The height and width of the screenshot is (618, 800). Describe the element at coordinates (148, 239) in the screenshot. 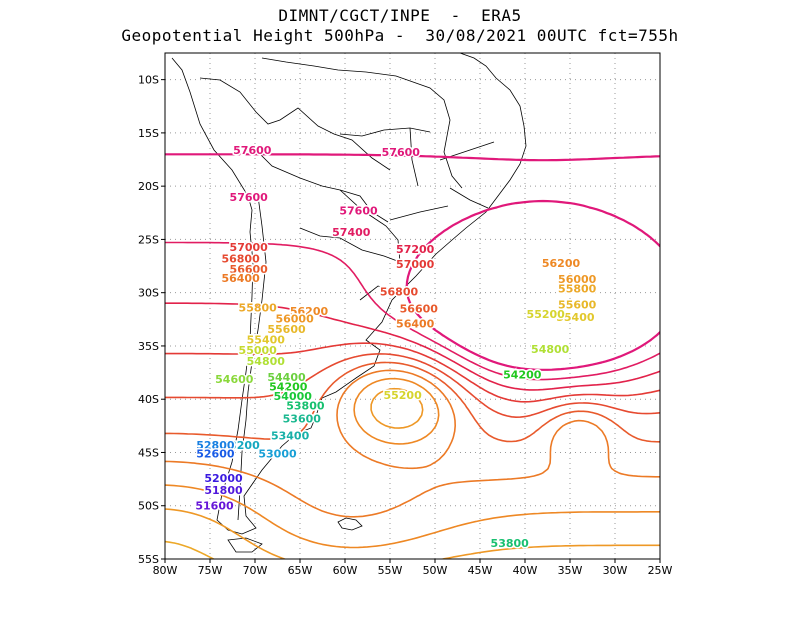

I see `lat-tick-label: 25S` at that location.